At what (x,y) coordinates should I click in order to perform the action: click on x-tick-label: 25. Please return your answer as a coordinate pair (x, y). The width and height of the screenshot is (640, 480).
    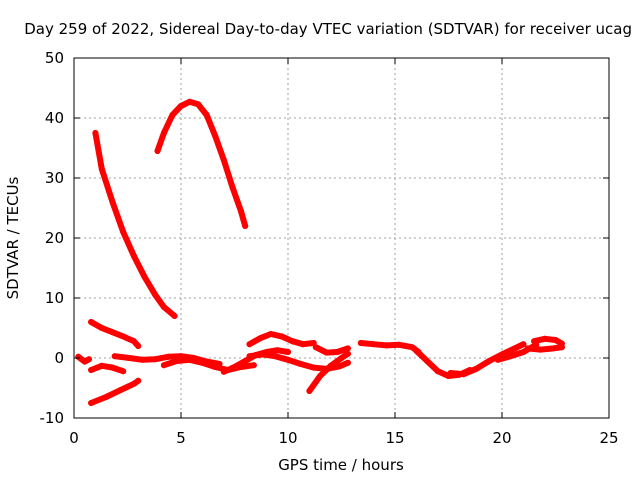
    Looking at the image, I should click on (608, 438).